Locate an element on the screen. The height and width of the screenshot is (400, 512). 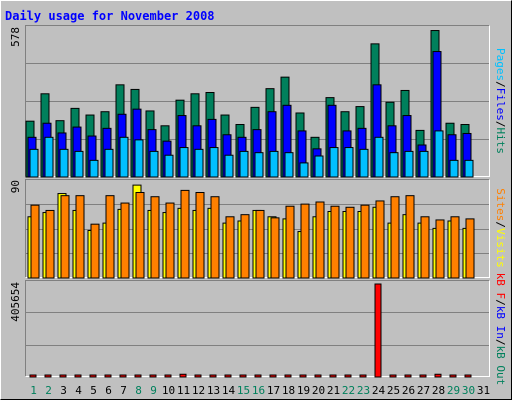
legend-text: Sites/Visits is located at coordinates (500, 228).